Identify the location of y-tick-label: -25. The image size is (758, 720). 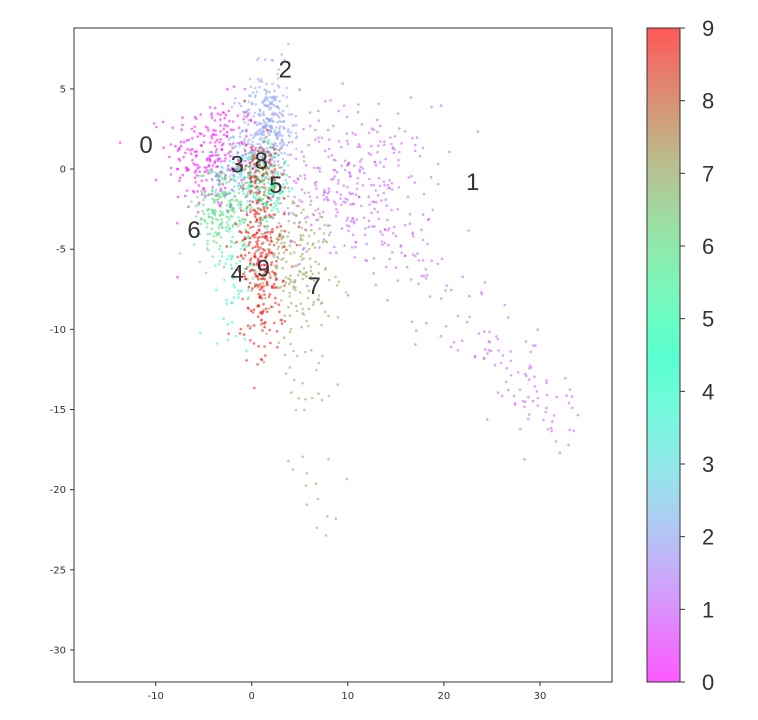
(58, 570).